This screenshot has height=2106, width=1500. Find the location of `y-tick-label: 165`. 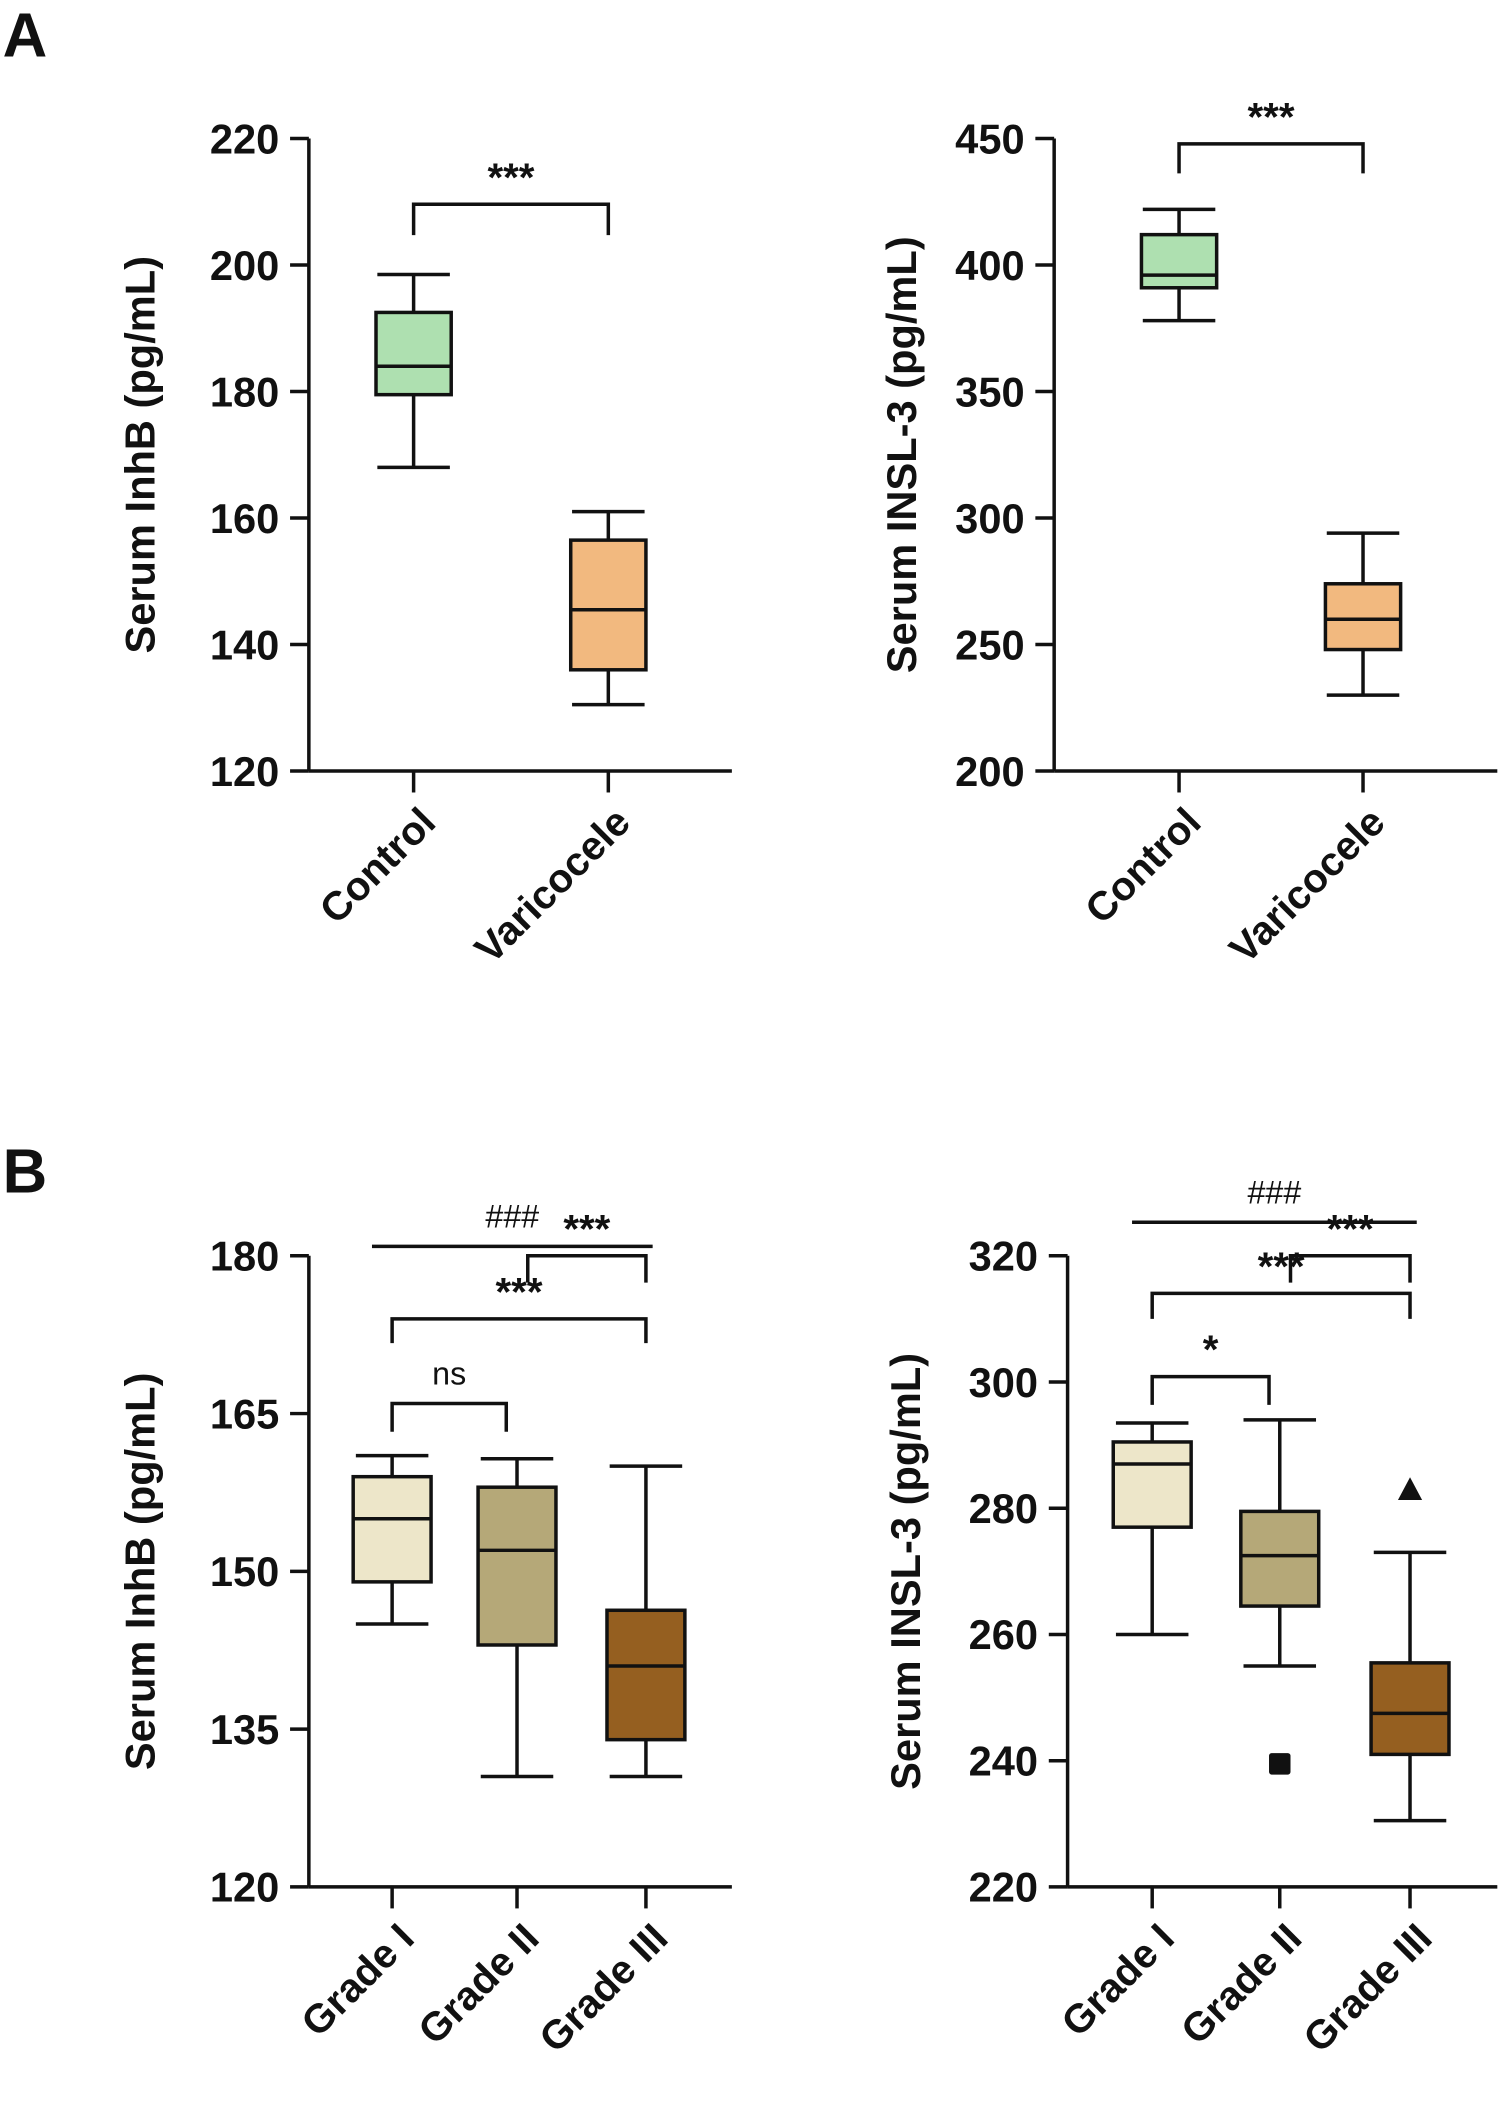

y-tick-label: 165 is located at coordinates (244, 1413).